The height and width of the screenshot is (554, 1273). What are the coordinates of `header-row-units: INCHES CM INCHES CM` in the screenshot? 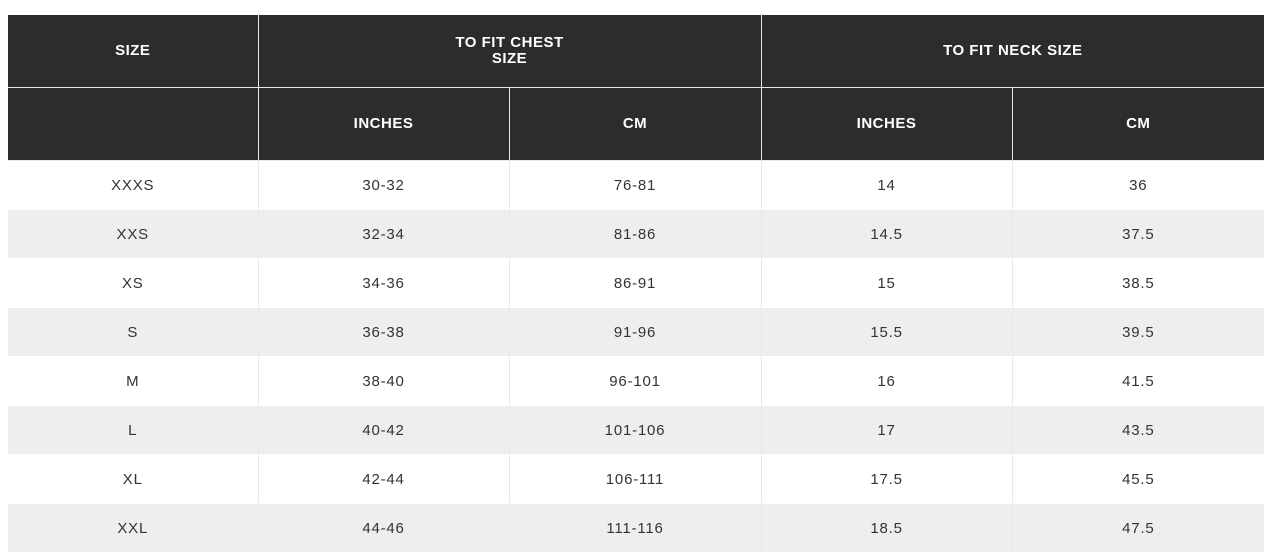 It's located at (636, 124).